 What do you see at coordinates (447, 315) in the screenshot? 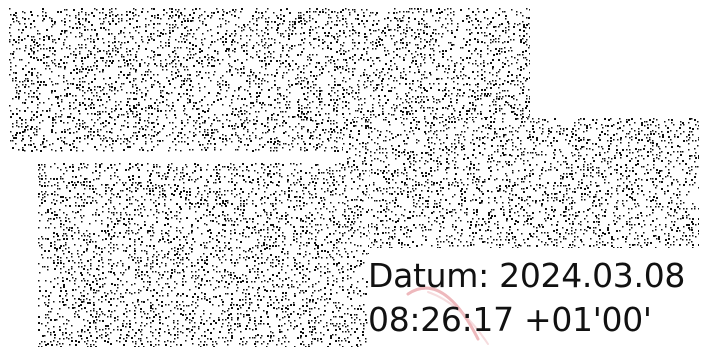
I see `watermark-stroke-icon` at bounding box center [447, 315].